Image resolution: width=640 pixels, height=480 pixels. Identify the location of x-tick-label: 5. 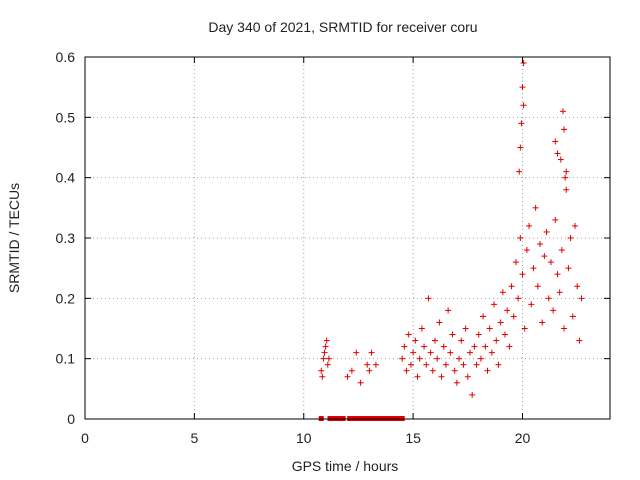
(194, 438).